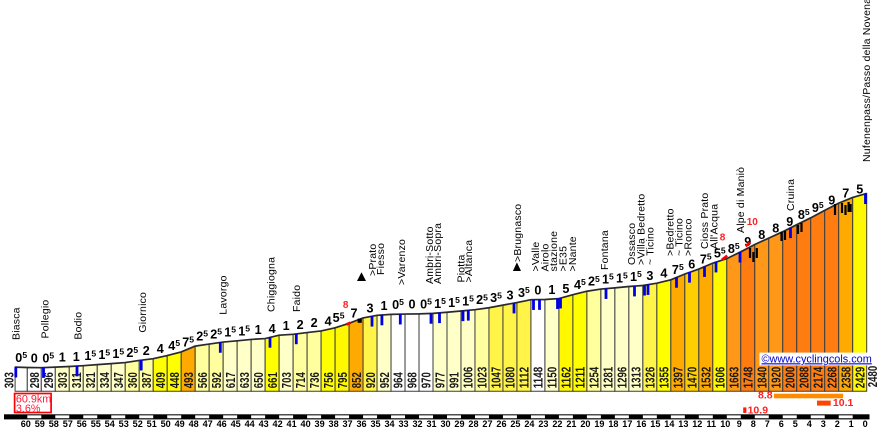 The width and height of the screenshot is (882, 431). Describe the element at coordinates (373, 260) in the screenshot. I see `svg-text: >Prato` at that location.